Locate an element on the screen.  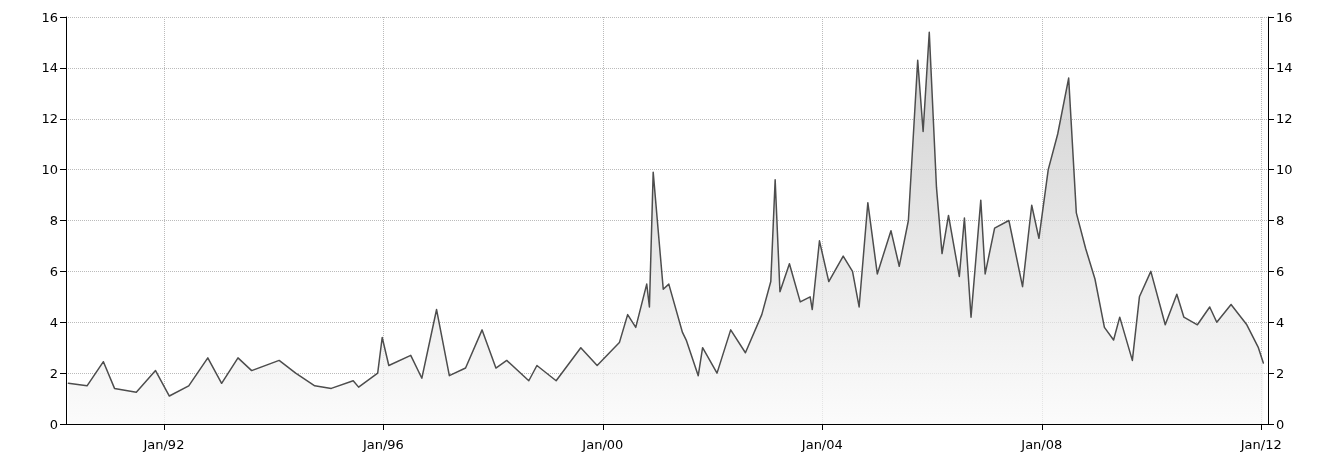
x-tick-label: Jan/04 is located at coordinates (821, 444).